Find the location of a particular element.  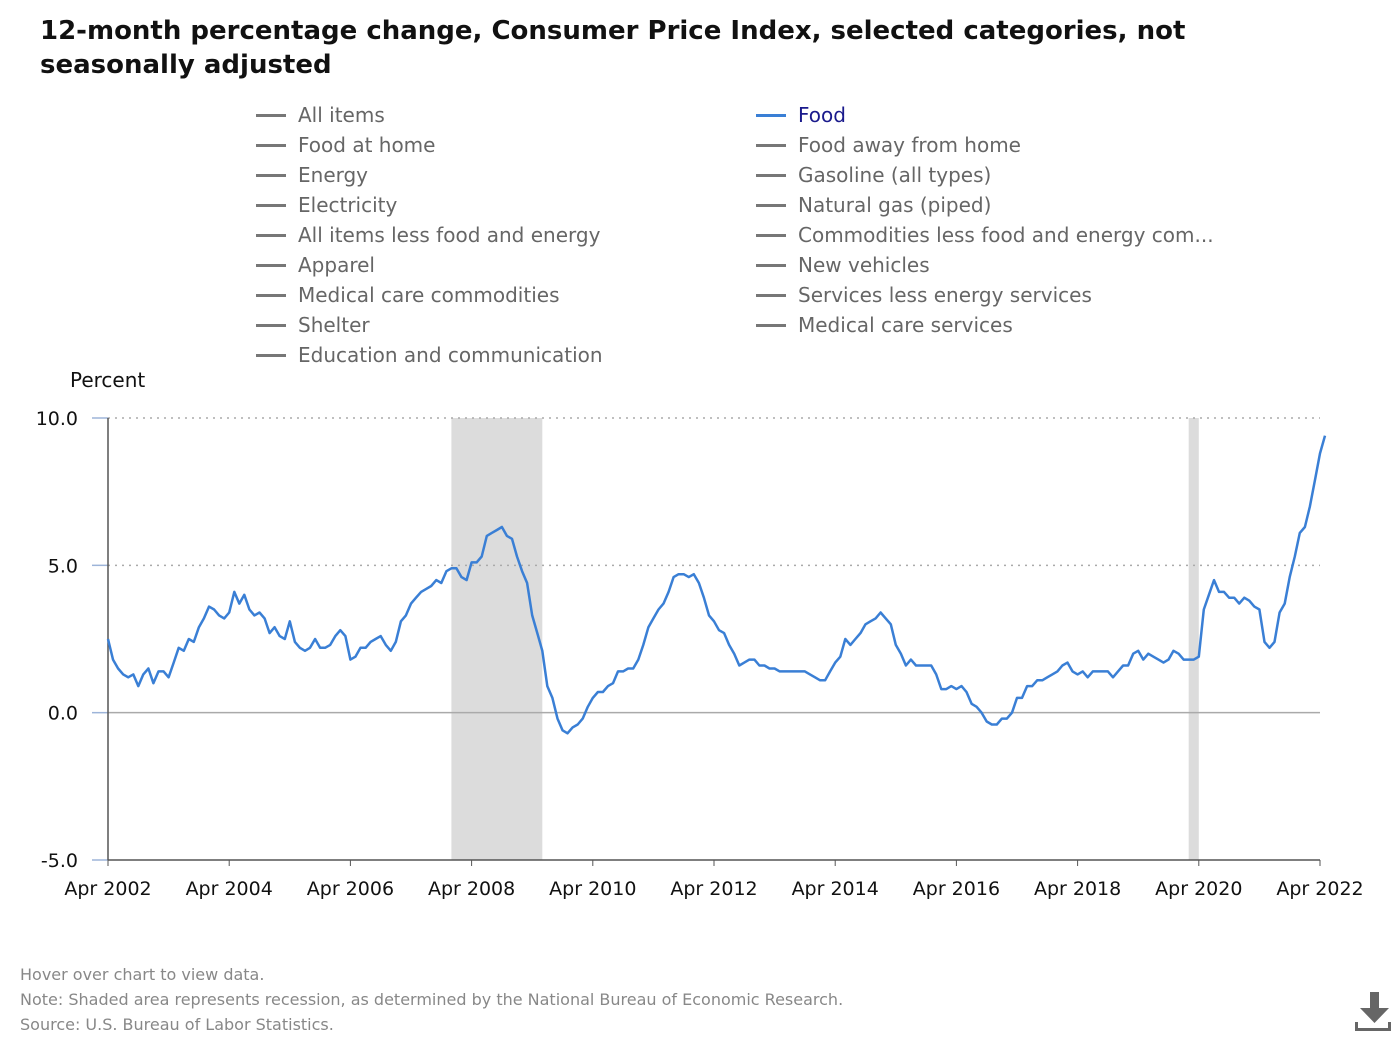

legend-item: Medical care commodities is located at coordinates (407, 295).